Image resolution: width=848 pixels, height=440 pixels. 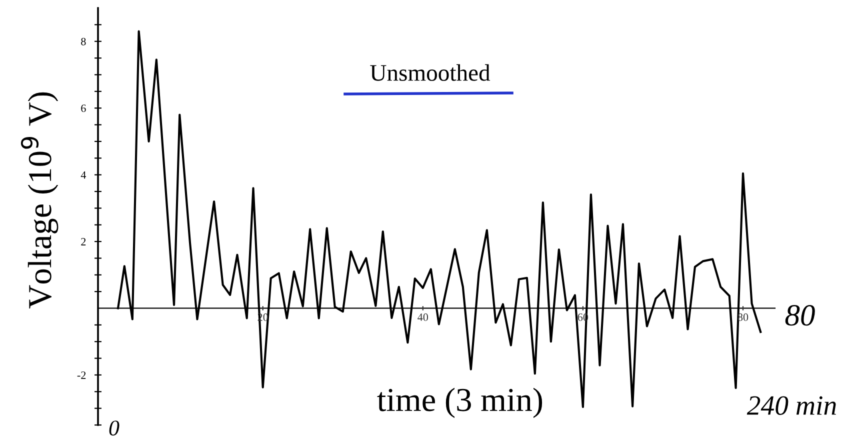 What do you see at coordinates (114, 428) in the screenshot?
I see `annotation: 0` at bounding box center [114, 428].